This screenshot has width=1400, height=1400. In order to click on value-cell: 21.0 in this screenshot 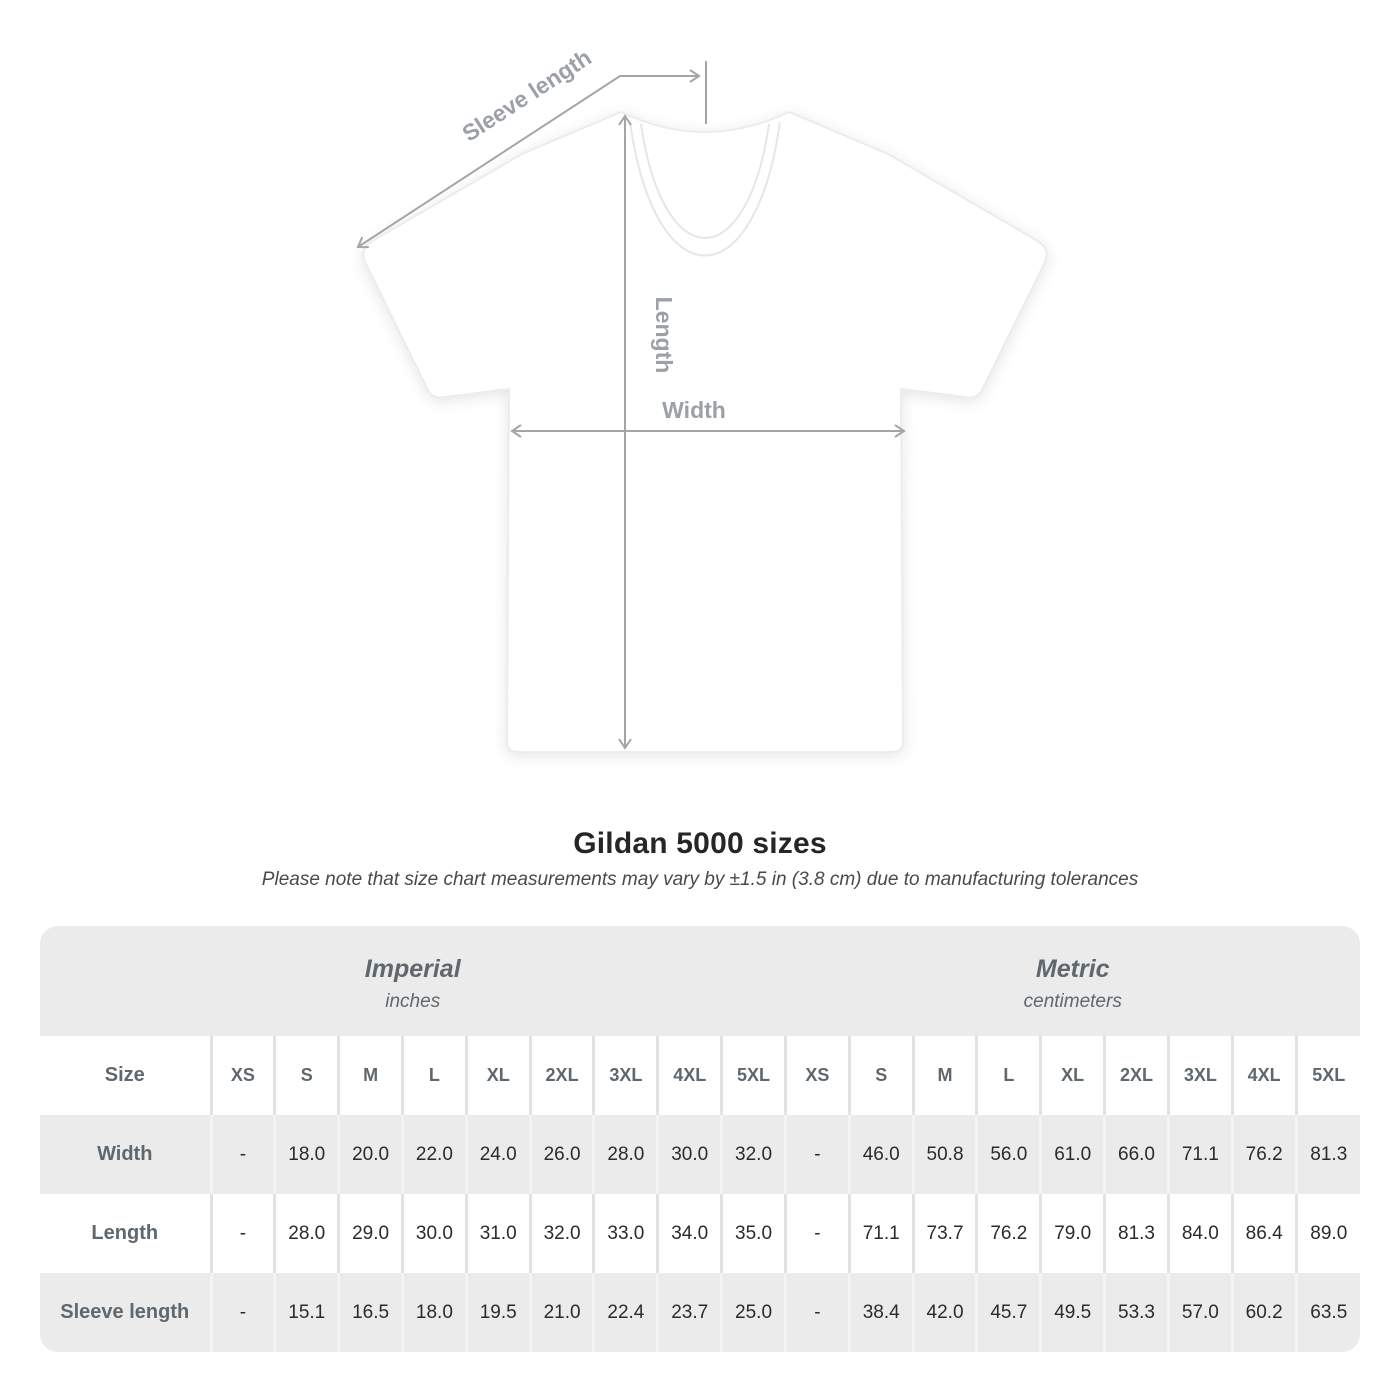, I will do `click(561, 1312)`.